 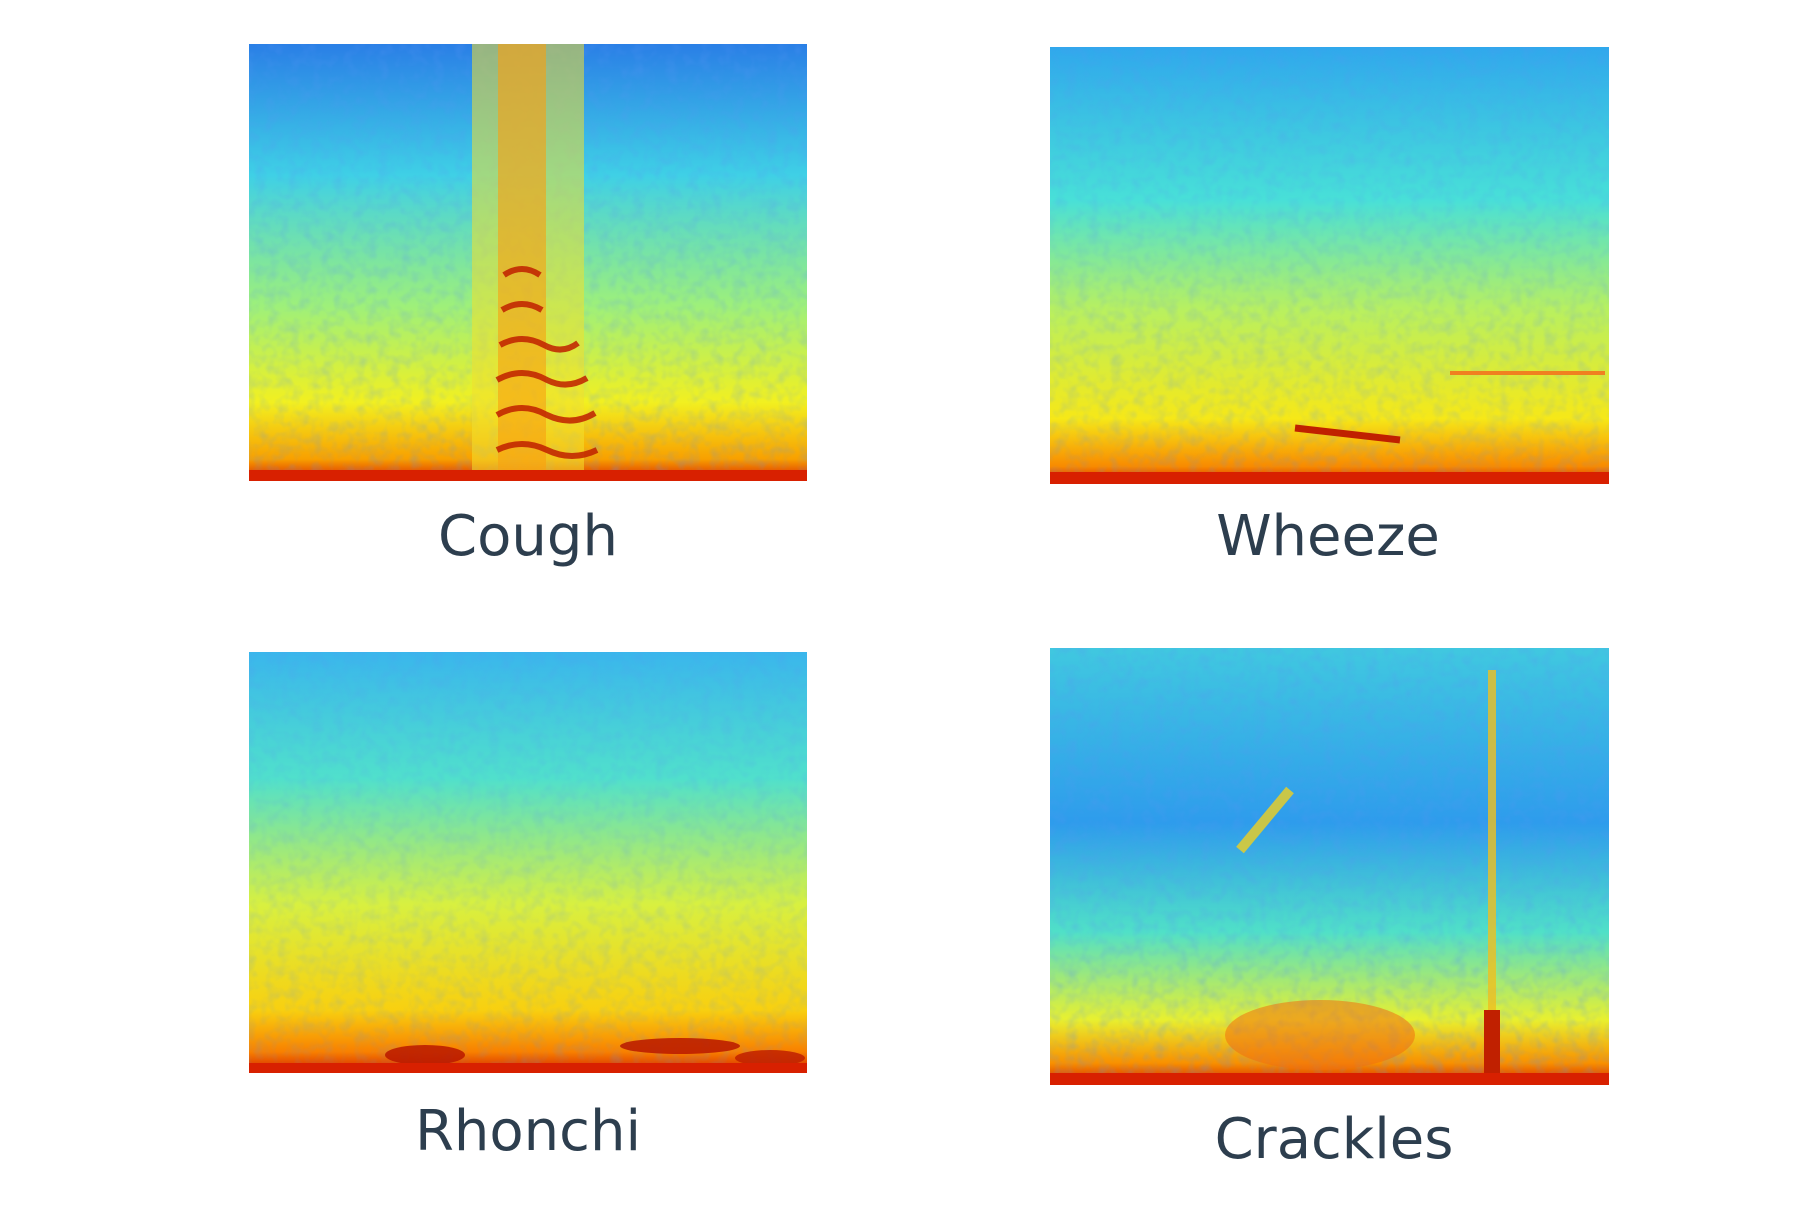 What do you see at coordinates (528, 536) in the screenshot?
I see `panel-label: Cough` at bounding box center [528, 536].